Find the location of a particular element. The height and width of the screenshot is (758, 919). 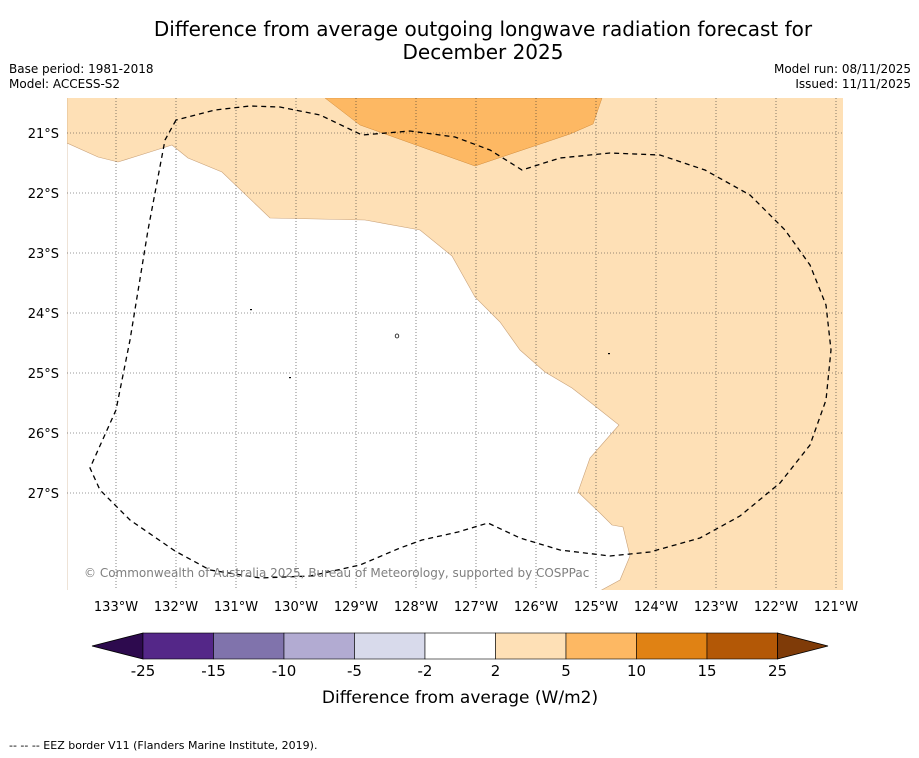

colorbar is located at coordinates (460, 646).